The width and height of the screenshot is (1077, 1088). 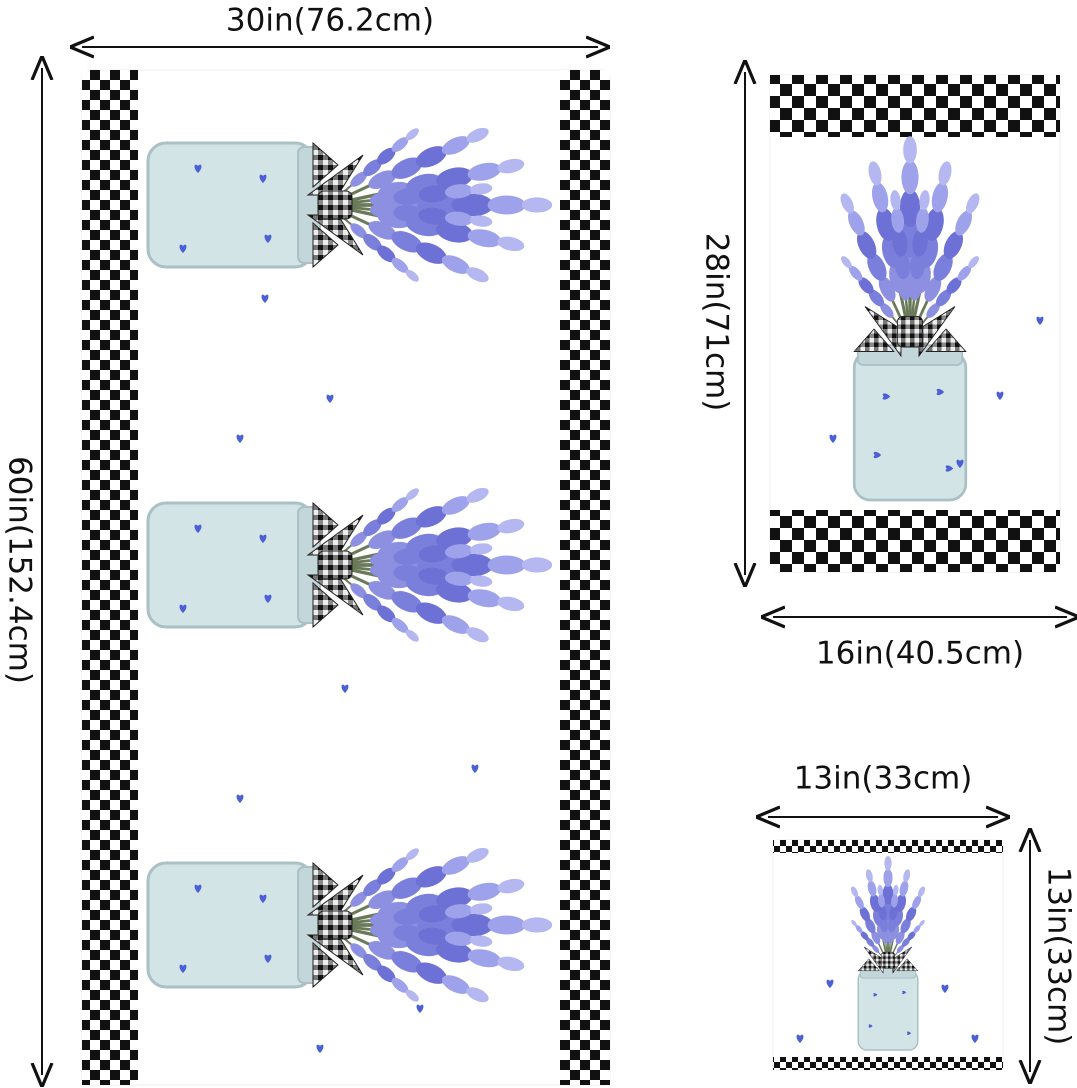 I want to click on height-label: 60in(152.4cm), so click(x=20, y=570).